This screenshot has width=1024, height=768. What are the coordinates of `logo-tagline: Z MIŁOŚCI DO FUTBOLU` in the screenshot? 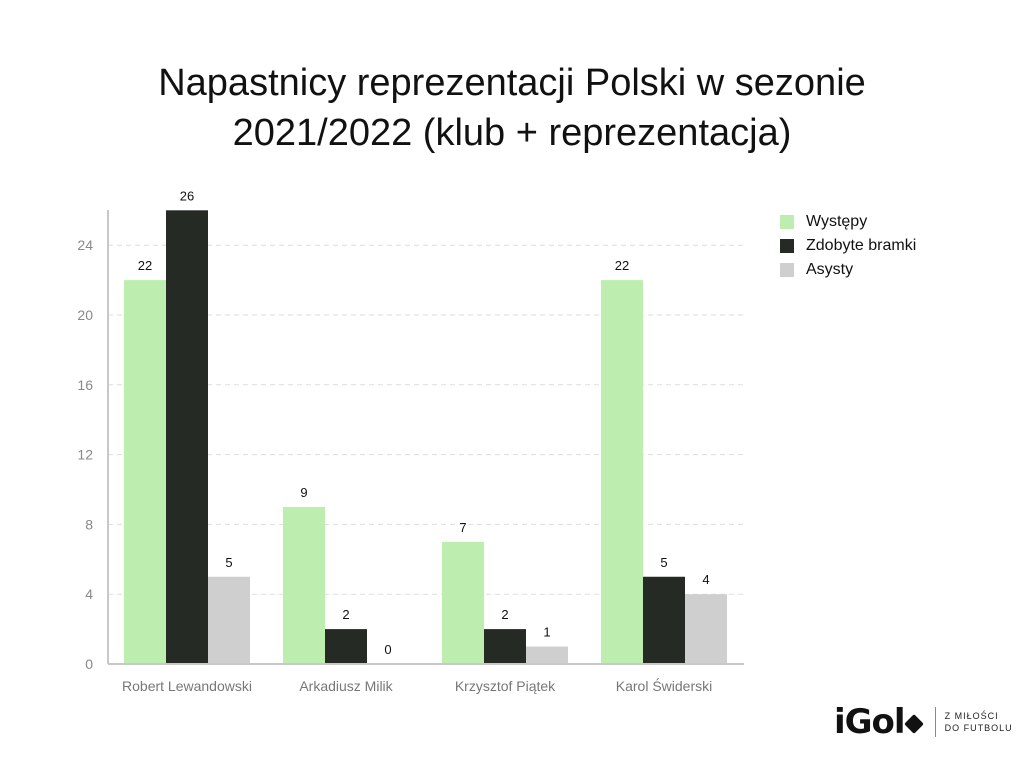 It's located at (979, 722).